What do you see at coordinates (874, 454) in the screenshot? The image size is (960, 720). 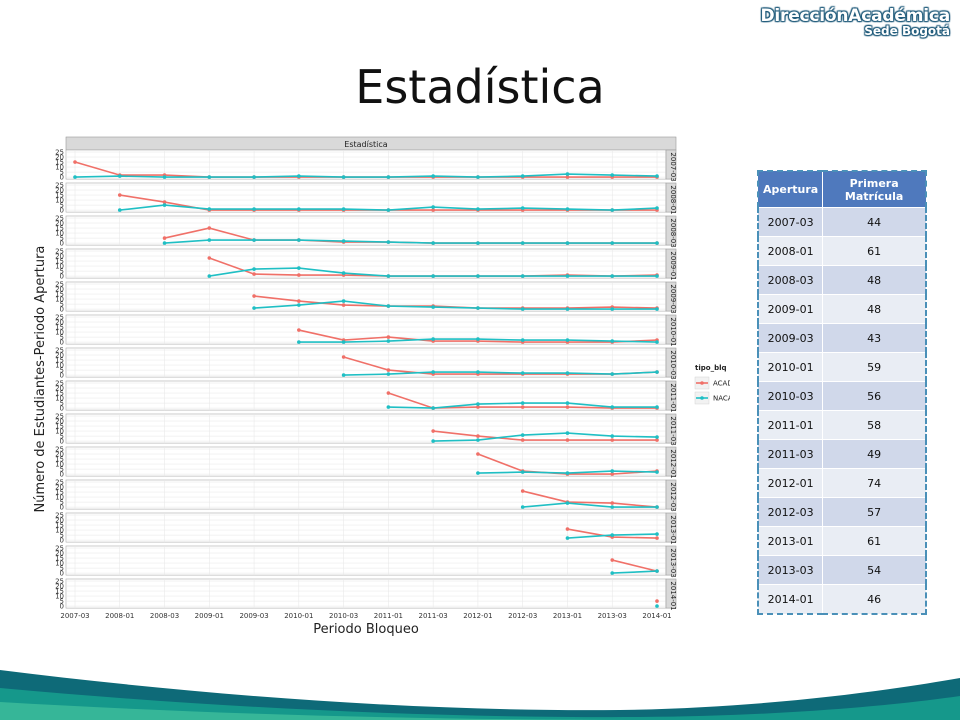 I see `table-cell-primera-matricula: 49` at bounding box center [874, 454].